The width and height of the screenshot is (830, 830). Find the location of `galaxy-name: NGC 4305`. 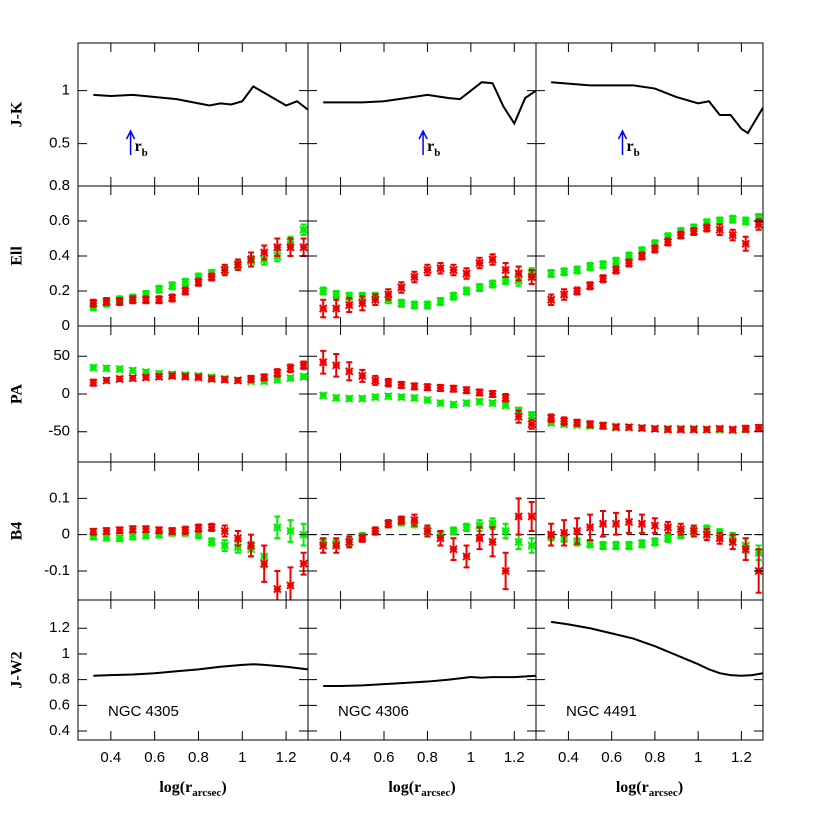

galaxy-name: NGC 4305 is located at coordinates (143, 711).